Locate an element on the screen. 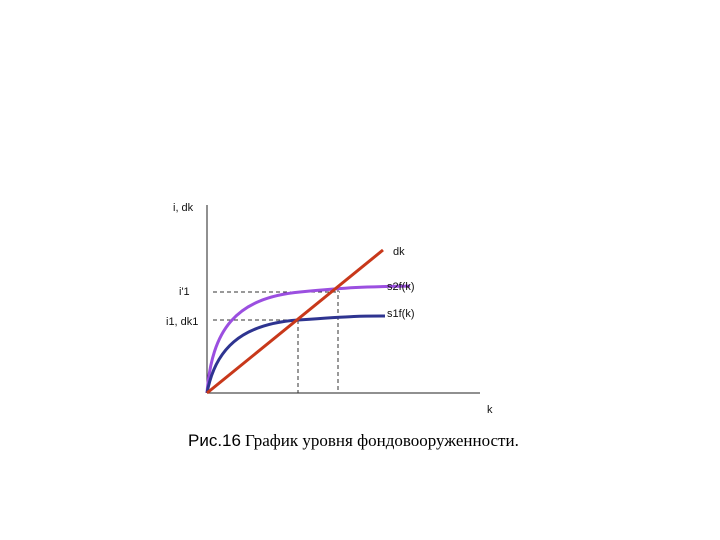 This screenshot has width=720, height=540. y-axis-label: i, dk is located at coordinates (183, 208).